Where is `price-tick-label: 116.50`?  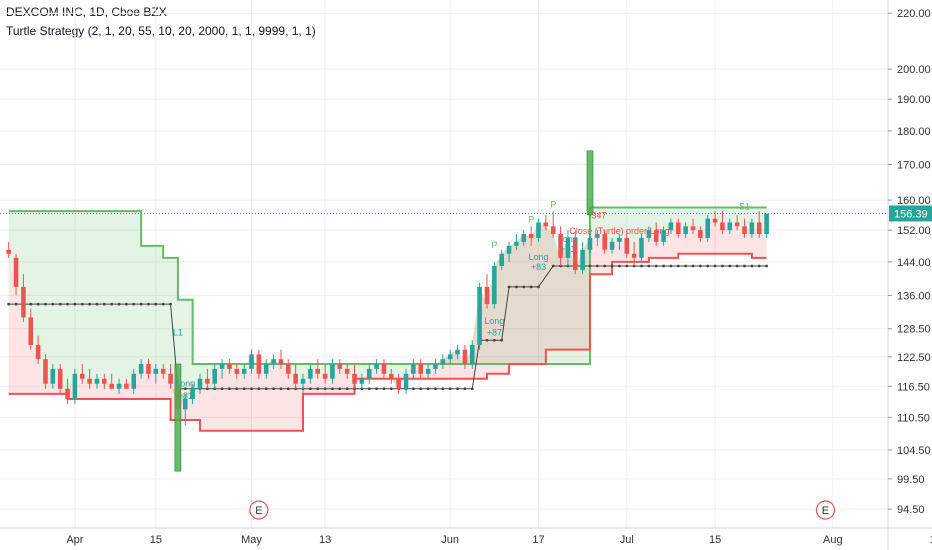
price-tick-label: 116.50 is located at coordinates (913, 387).